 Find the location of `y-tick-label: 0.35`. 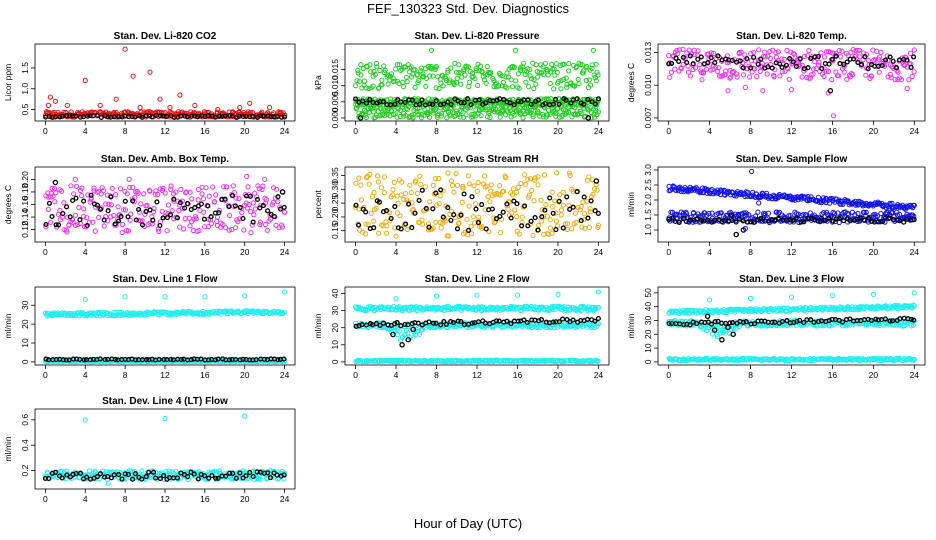

y-tick-label: 0.35 is located at coordinates (335, 175).